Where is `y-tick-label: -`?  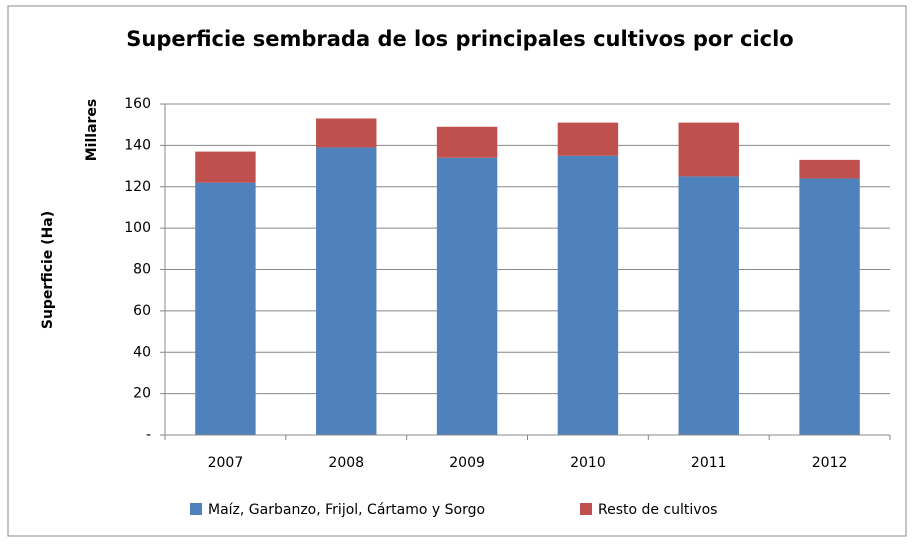
y-tick-label: - is located at coordinates (148, 435).